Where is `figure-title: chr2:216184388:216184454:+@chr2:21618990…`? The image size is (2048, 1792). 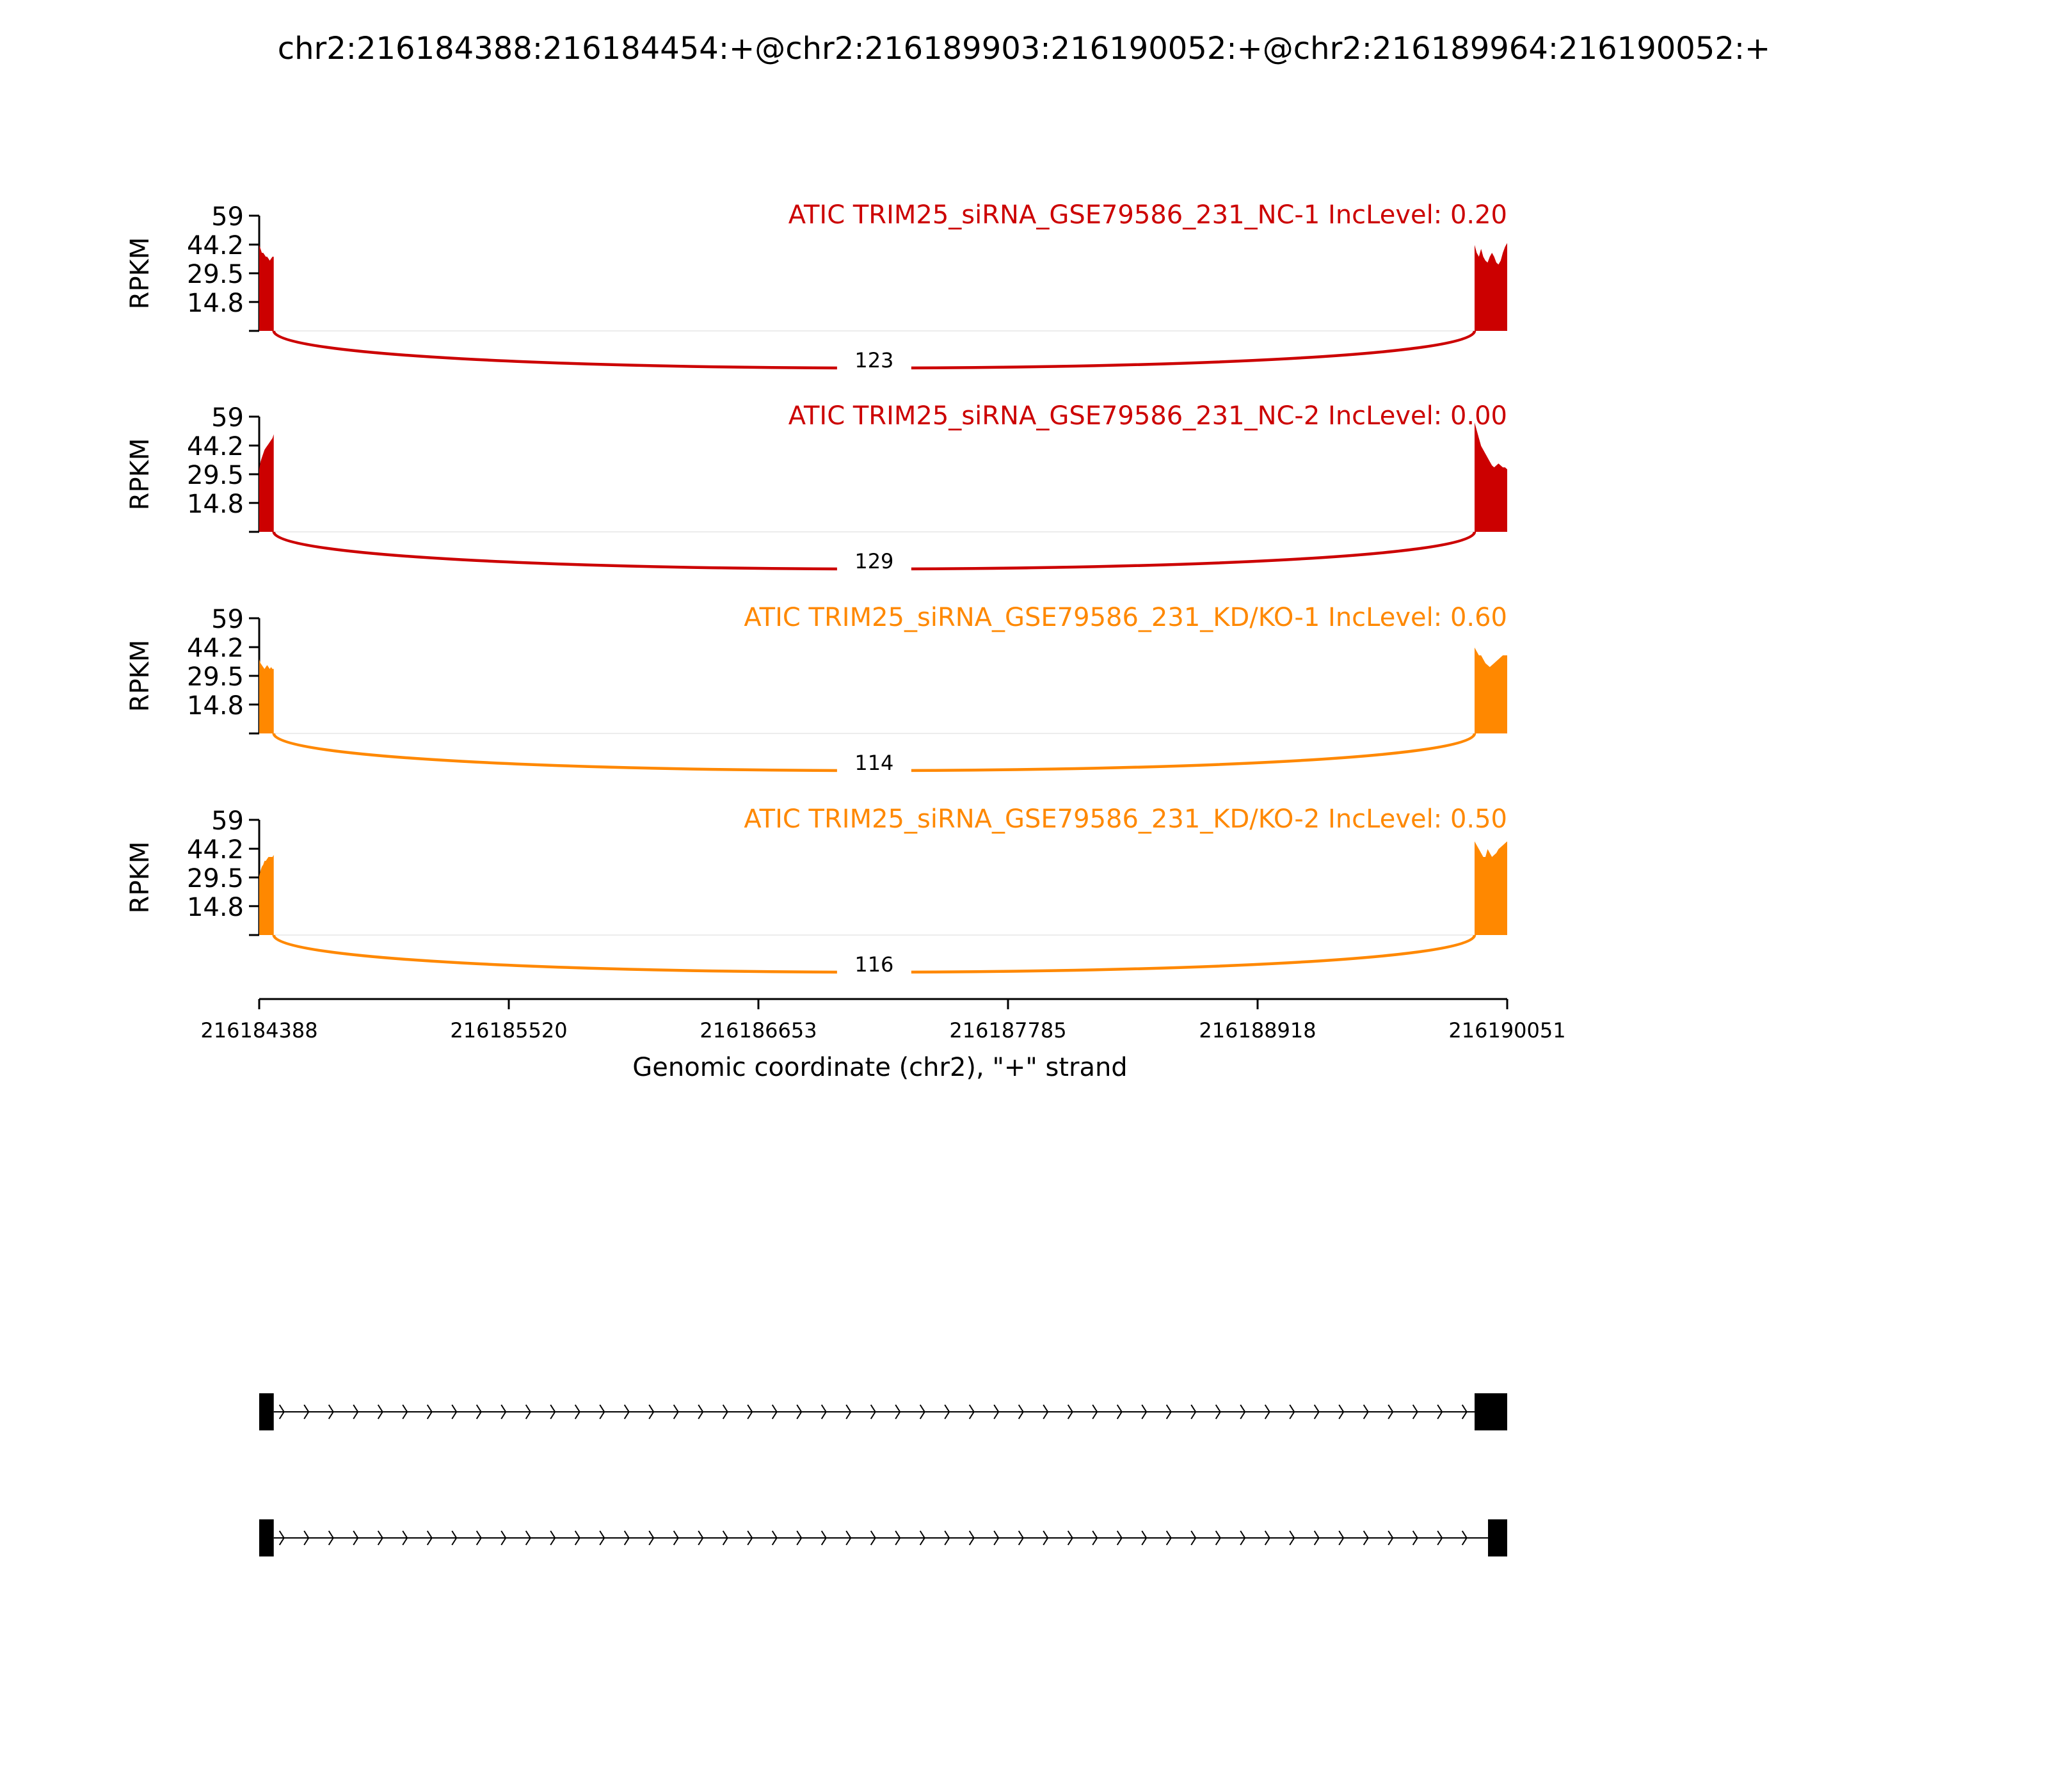 figure-title: chr2:216184388:216184454:+@chr2:21618990… is located at coordinates (1024, 49).